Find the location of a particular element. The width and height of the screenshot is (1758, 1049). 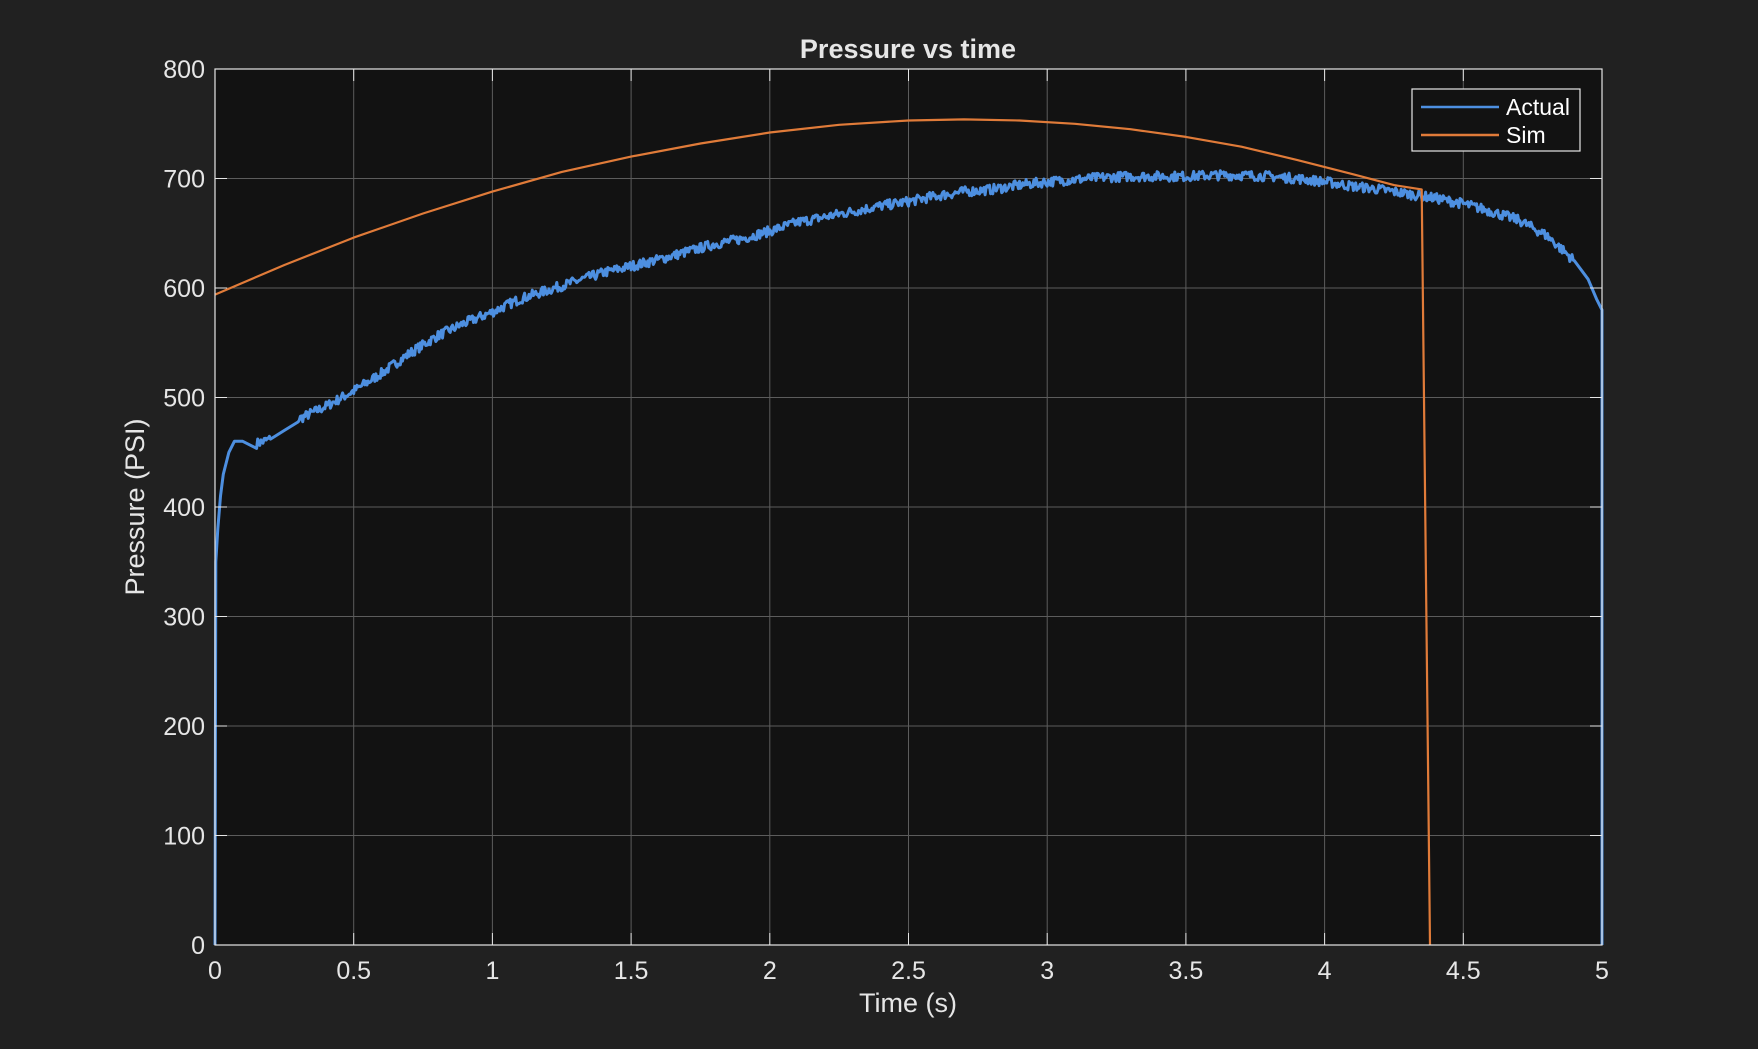

y-tick-label: 500 is located at coordinates (184, 399).